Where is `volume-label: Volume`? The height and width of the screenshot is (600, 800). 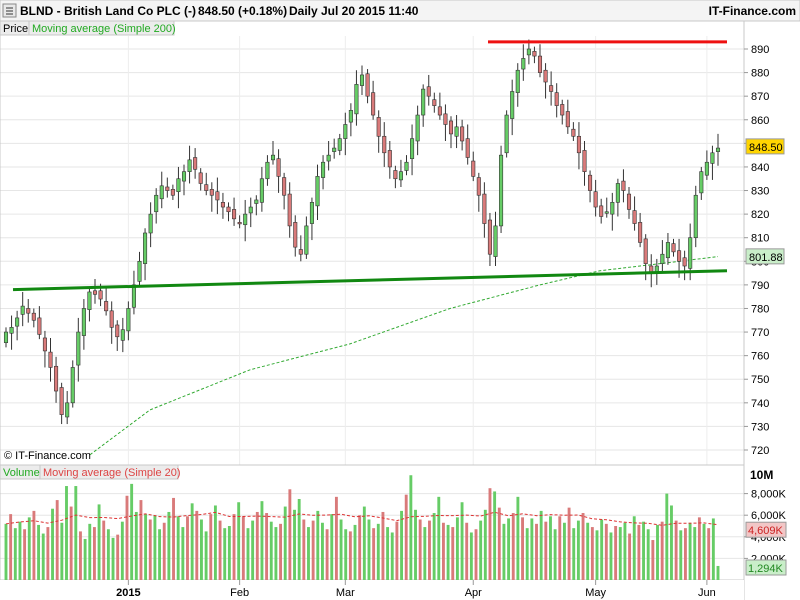 volume-label: Volume is located at coordinates (21, 473).